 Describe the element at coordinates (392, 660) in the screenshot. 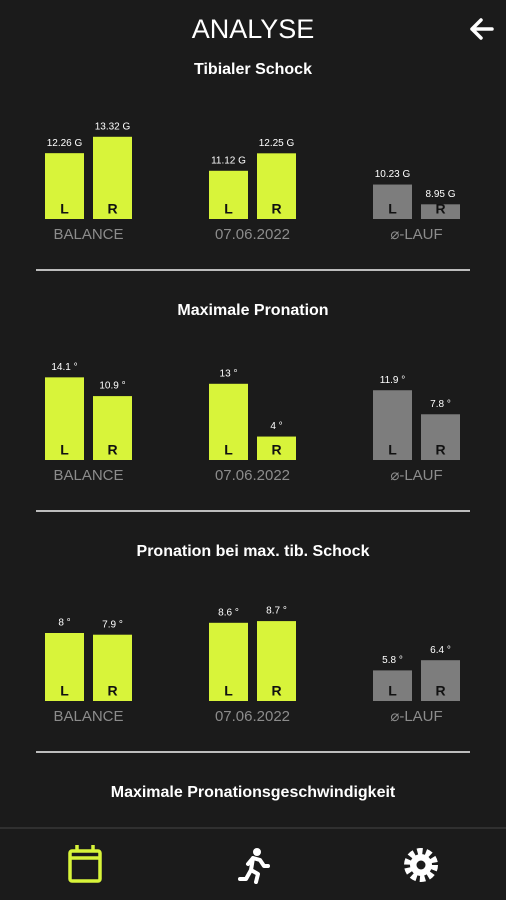

I see `value-label: 5.8 °` at that location.